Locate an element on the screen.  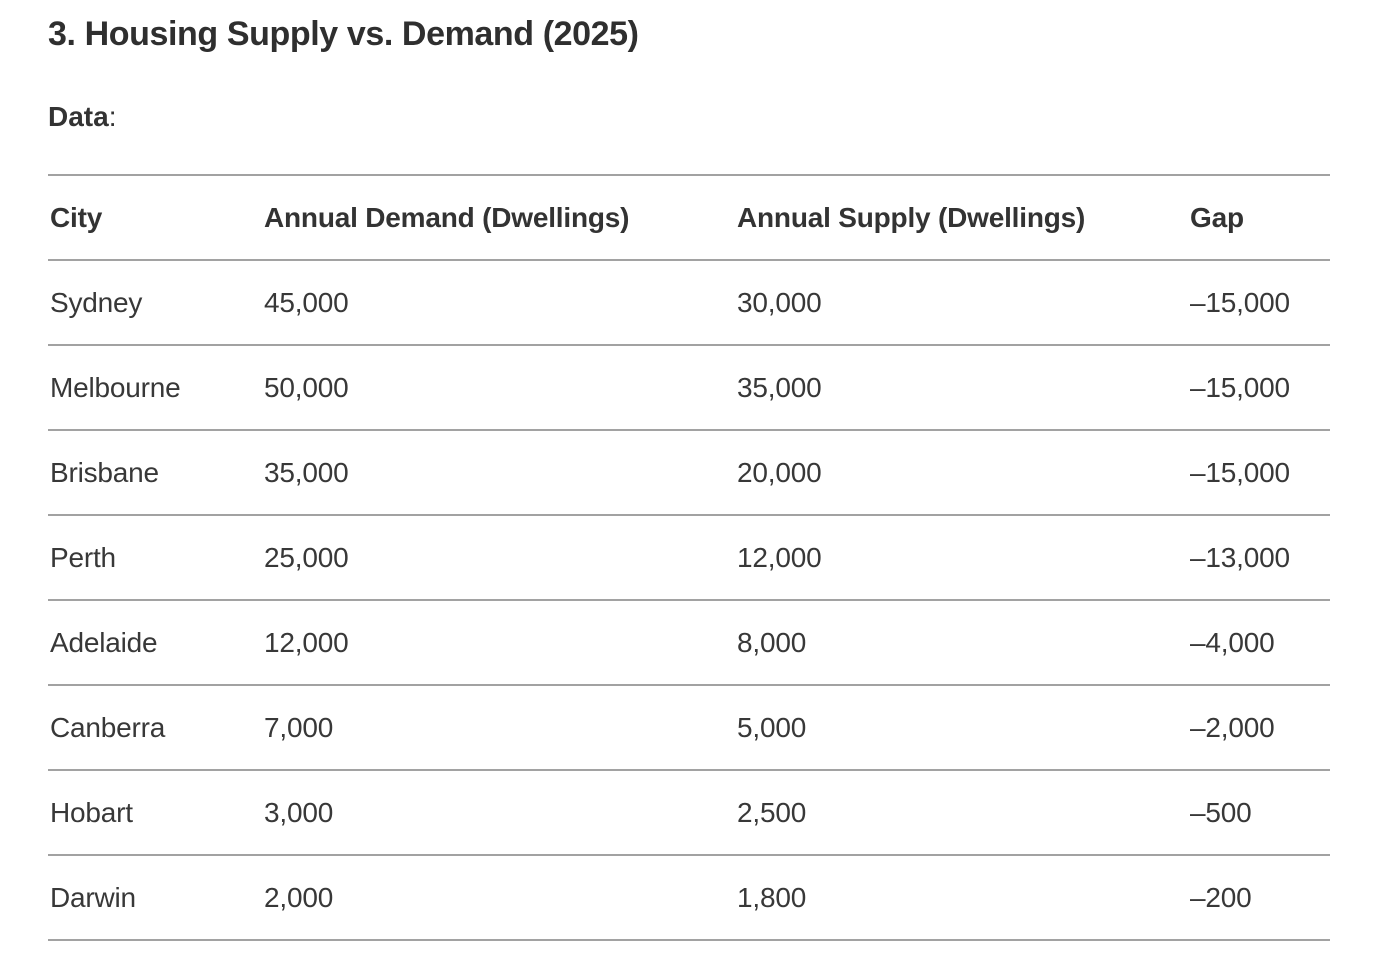
cell-city: Darwin is located at coordinates (155, 898).